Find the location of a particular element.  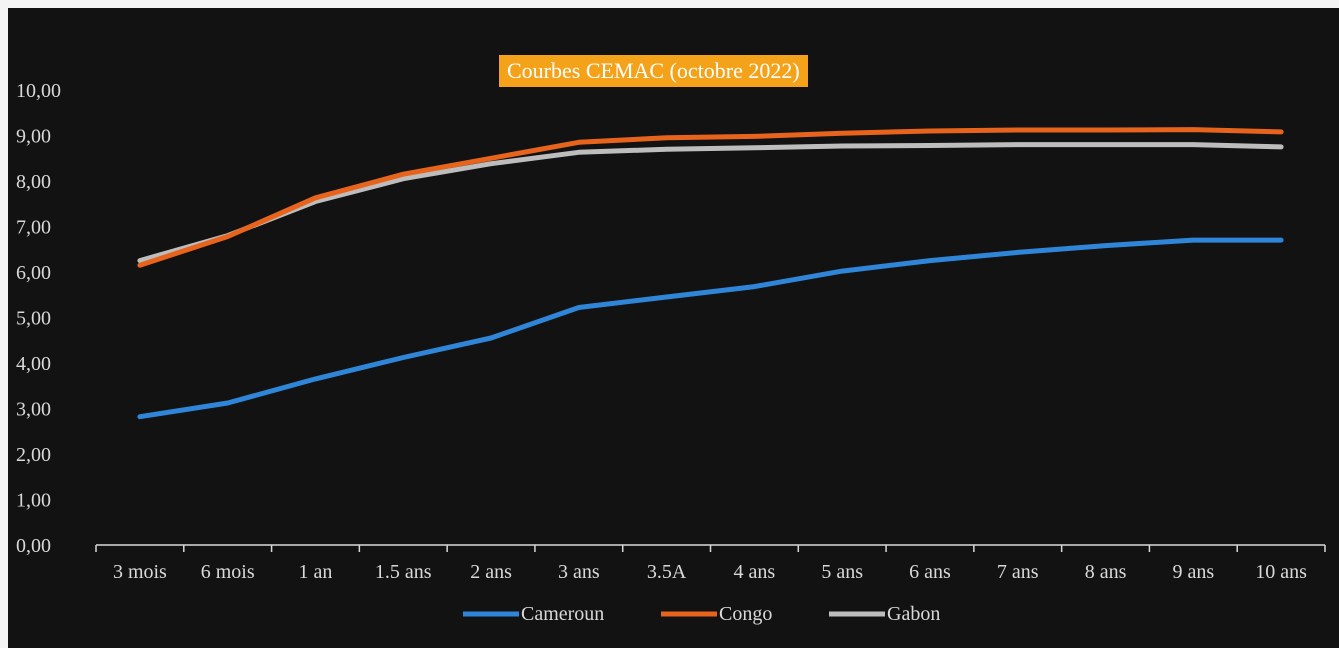

x-tick-label: 7 ans is located at coordinates (1018, 572).